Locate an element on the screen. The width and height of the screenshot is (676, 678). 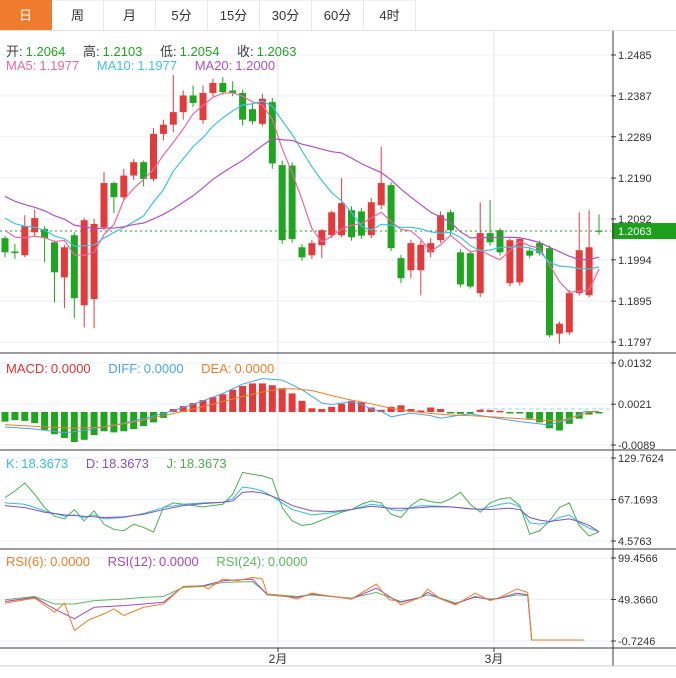
dea-label: DEA: is located at coordinates (216, 368).